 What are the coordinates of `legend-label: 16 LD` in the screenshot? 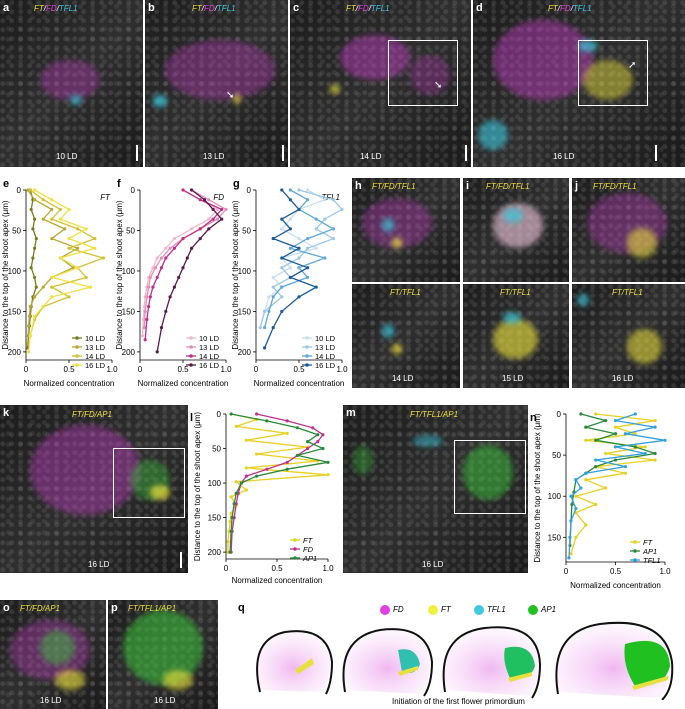 It's located at (209, 365).